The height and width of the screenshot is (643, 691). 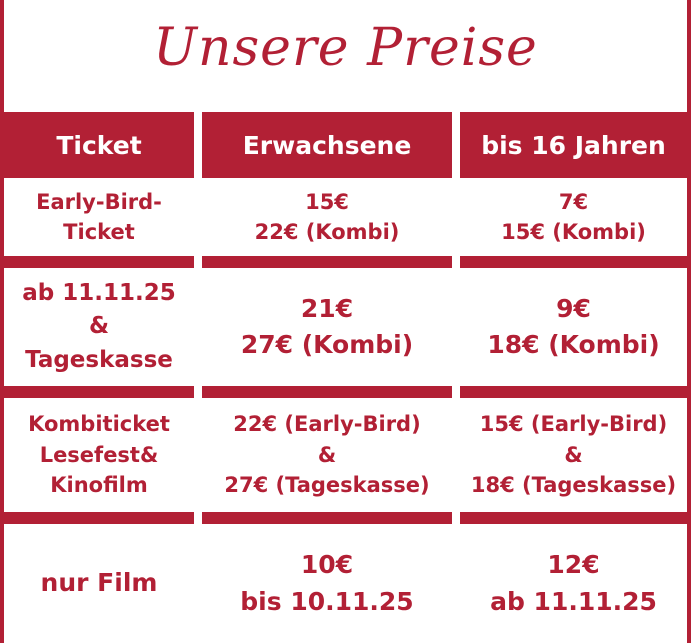 What do you see at coordinates (2, 321) in the screenshot?
I see `frame-left` at bounding box center [2, 321].